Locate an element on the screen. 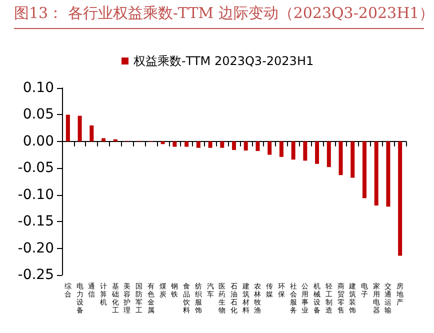 Image resolution: width=434 pixels, height=333 pixels. y-tick-label: 0.05 is located at coordinates (38, 114).